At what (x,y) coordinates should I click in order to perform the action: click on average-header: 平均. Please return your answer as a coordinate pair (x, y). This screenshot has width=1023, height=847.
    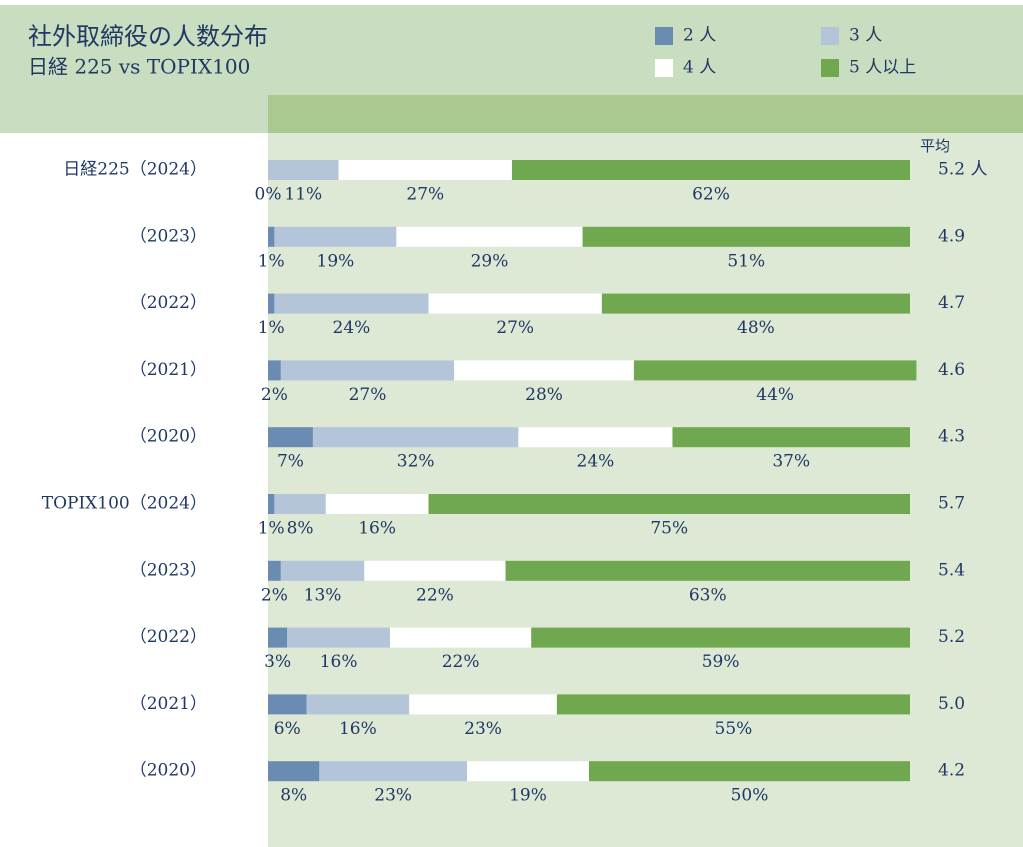
    Looking at the image, I should click on (935, 146).